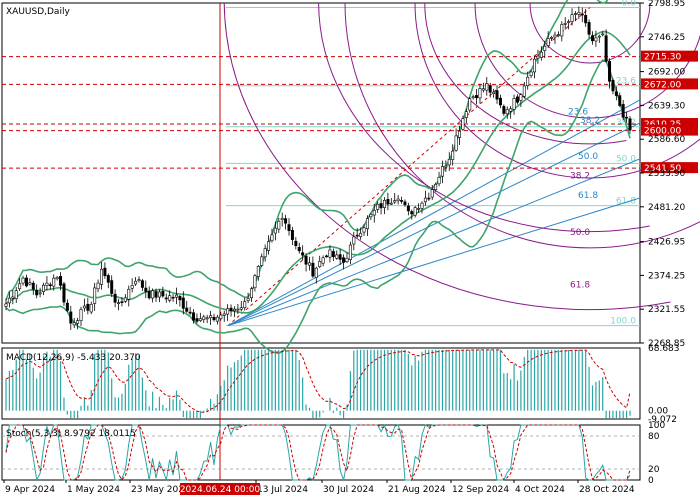  What do you see at coordinates (588, 157) in the screenshot?
I see `fib-arc-label: 50.0` at bounding box center [588, 157].